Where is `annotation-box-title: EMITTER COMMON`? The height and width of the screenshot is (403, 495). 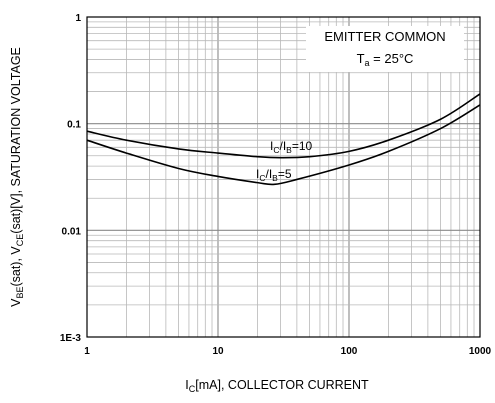 annotation-box-title: EMITTER COMMON is located at coordinates (384, 36).